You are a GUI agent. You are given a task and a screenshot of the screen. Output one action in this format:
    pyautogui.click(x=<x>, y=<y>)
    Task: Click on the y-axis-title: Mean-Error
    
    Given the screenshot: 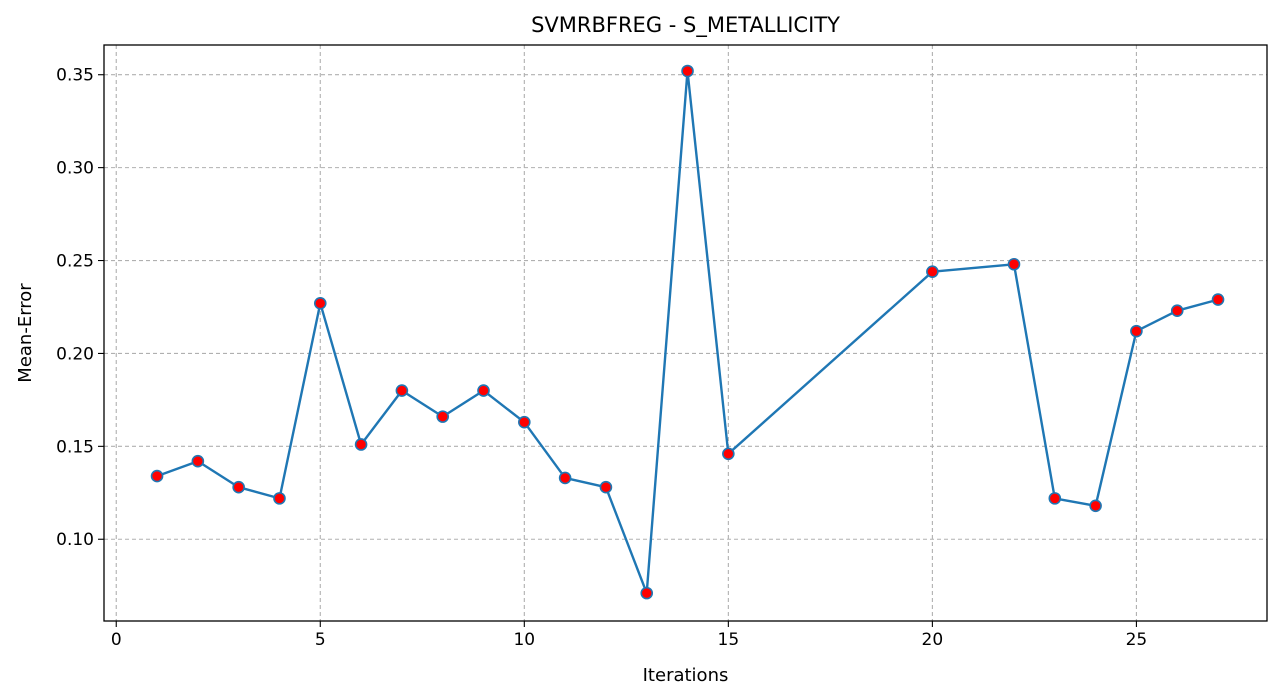 What is the action you would take?
    pyautogui.click(x=25, y=333)
    